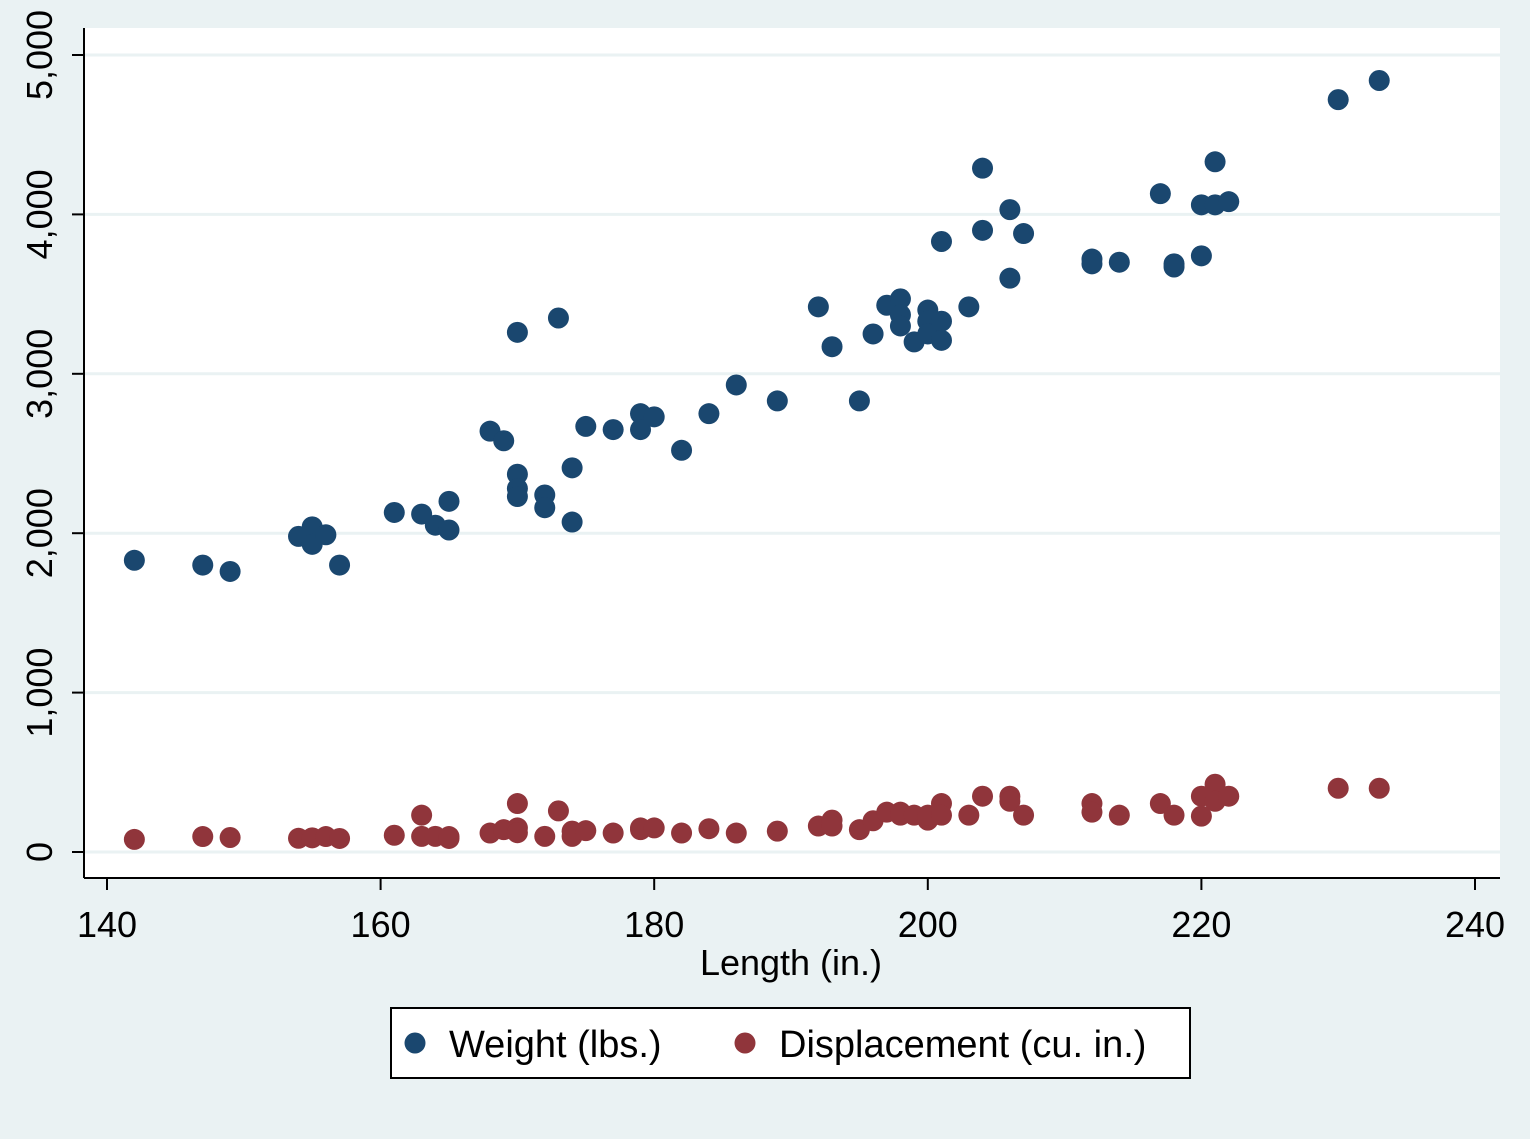  Describe the element at coordinates (39, 852) in the screenshot. I see `y-tick-label: 0` at that location.